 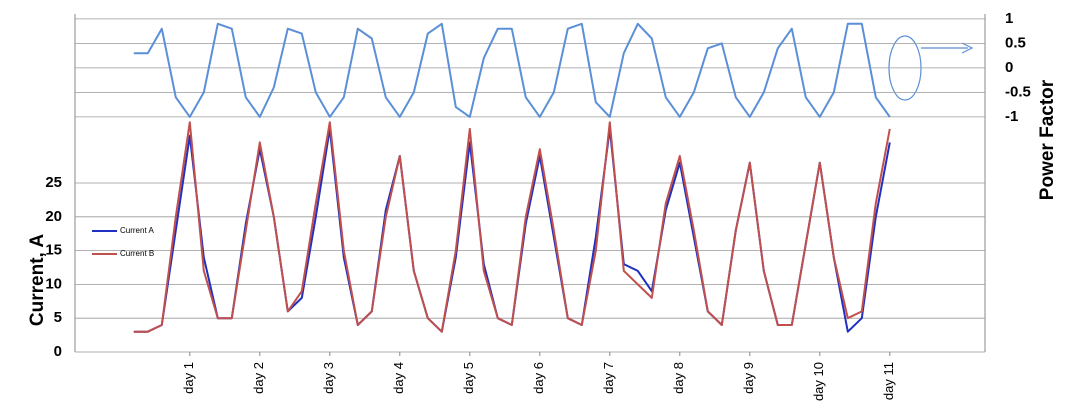 What do you see at coordinates (58, 351) in the screenshot?
I see `y-tick-label: 0` at bounding box center [58, 351].